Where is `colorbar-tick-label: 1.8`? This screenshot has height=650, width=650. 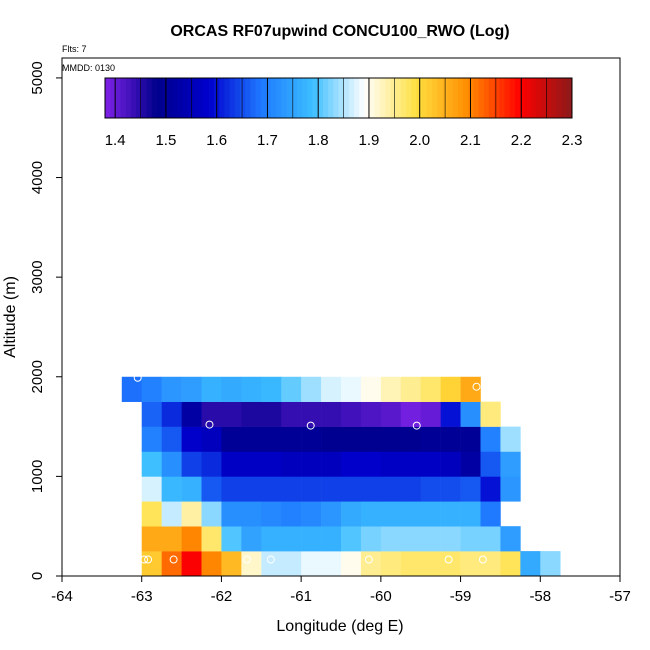 colorbar-tick-label: 1.8 is located at coordinates (318, 140).